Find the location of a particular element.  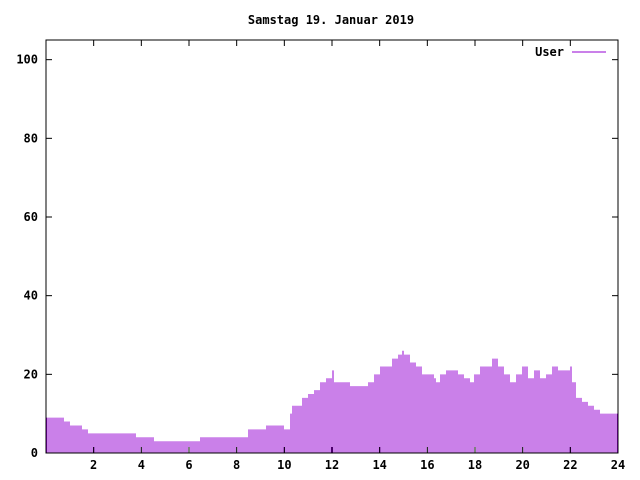

x-tick-labels: 2 4 6 8 10 12 14 16 18 20 22 24 is located at coordinates (357, 465).